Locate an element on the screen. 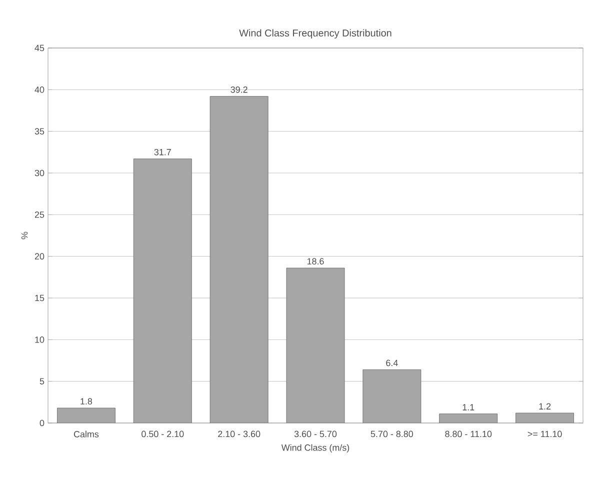 The height and width of the screenshot is (480, 599). data-label: 1.1 is located at coordinates (468, 407).